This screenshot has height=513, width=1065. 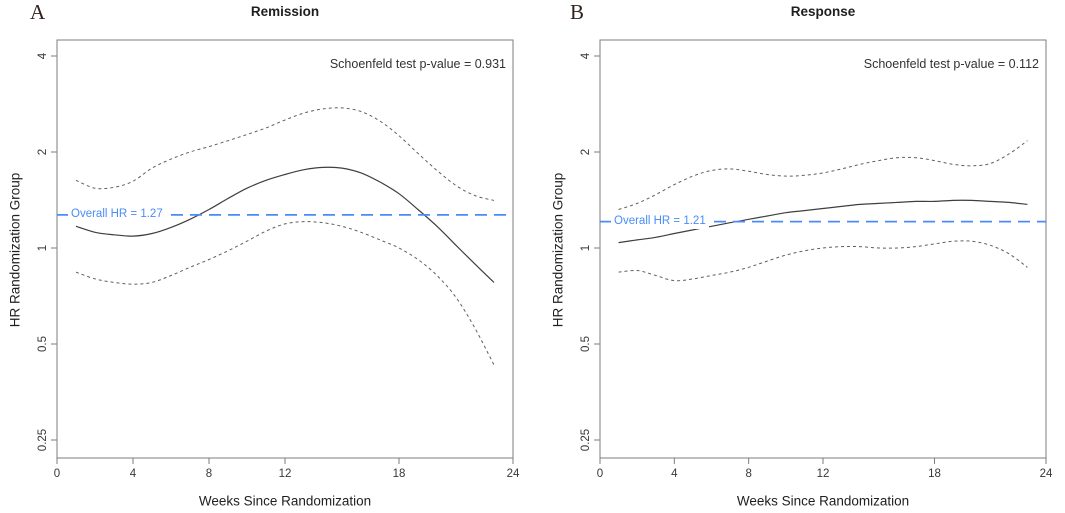 I want to click on panel-title: Remission, so click(x=285, y=11).